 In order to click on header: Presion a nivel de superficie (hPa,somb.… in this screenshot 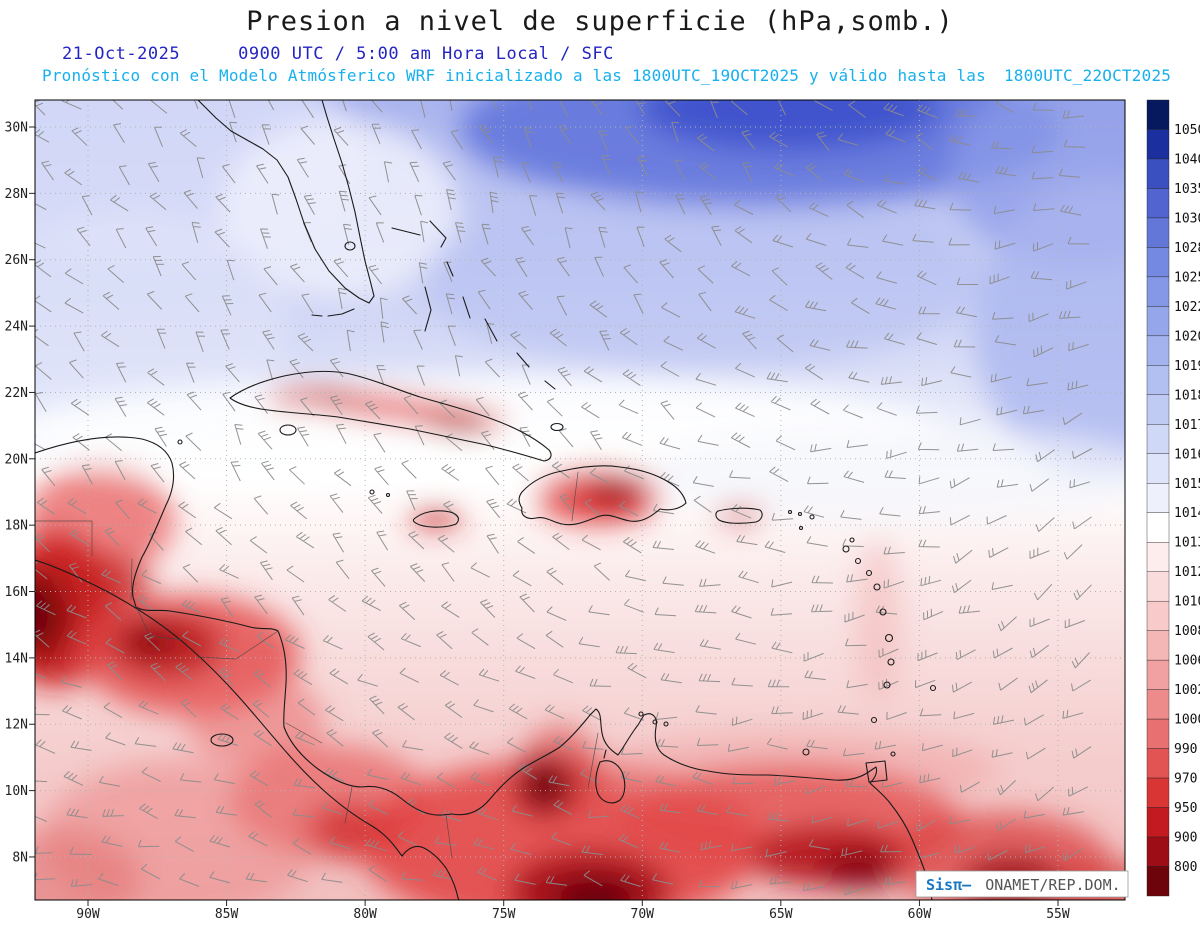, I will do `click(600, 42)`.